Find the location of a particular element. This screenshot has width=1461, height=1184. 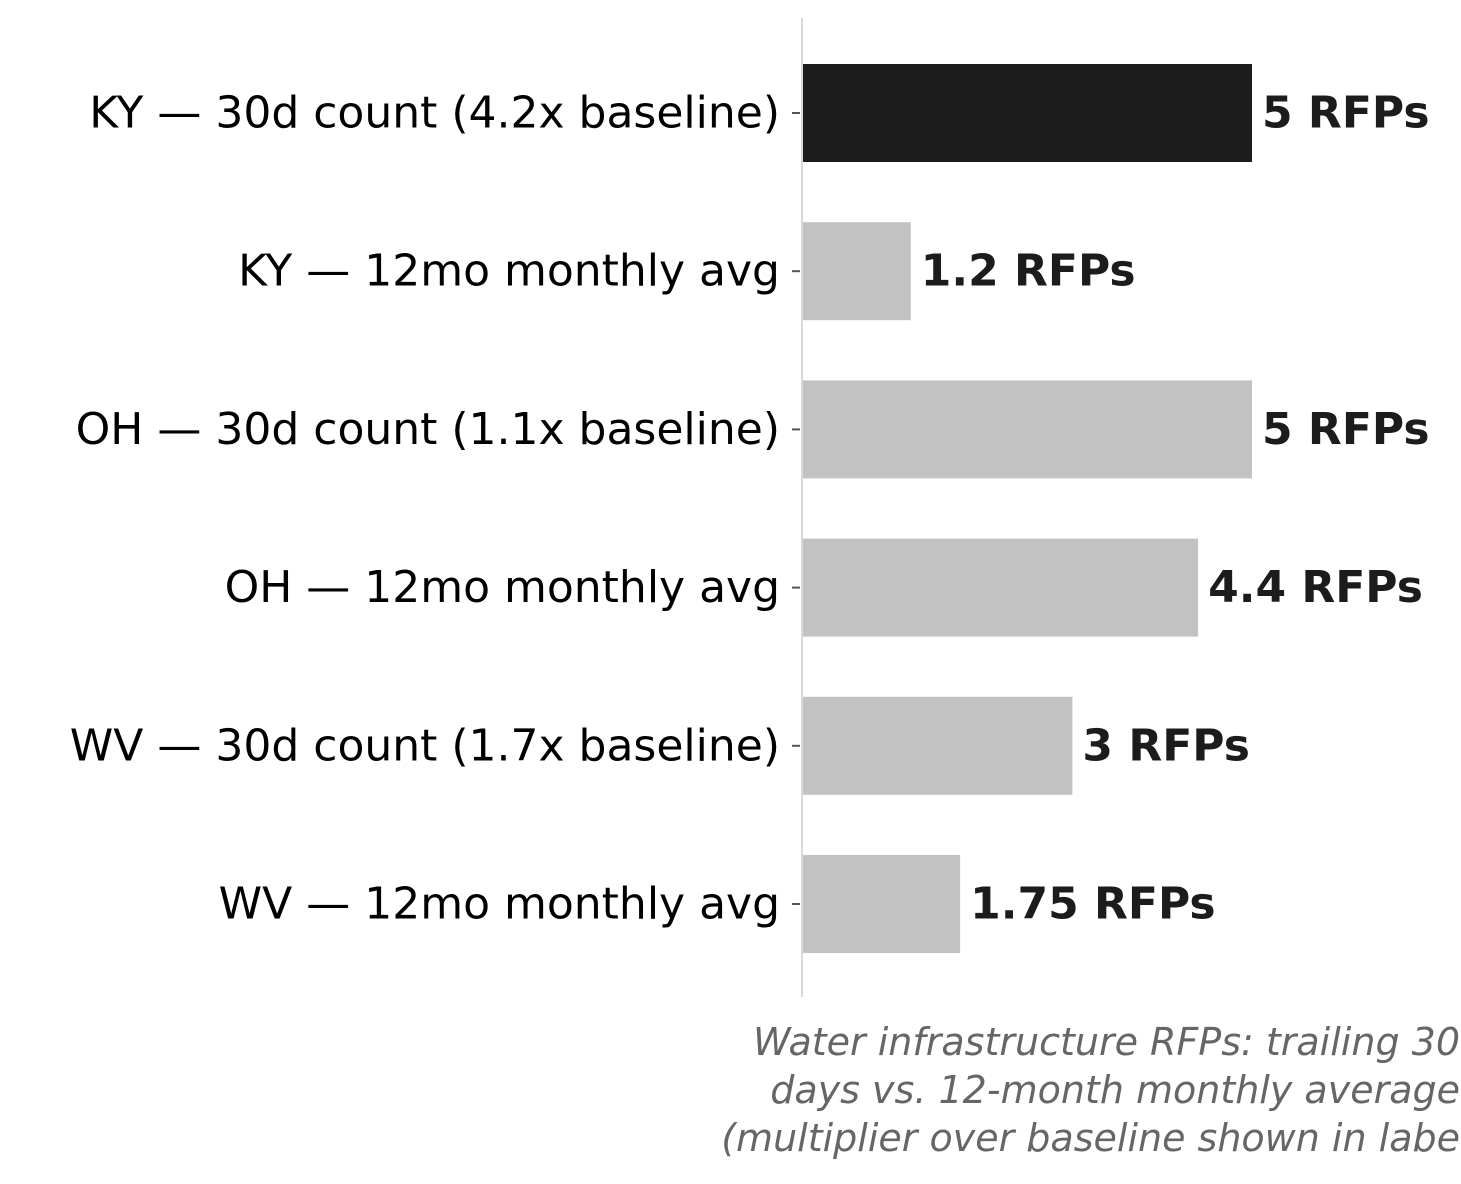

bar-value-label: 1.75 RFPs is located at coordinates (1092, 904).